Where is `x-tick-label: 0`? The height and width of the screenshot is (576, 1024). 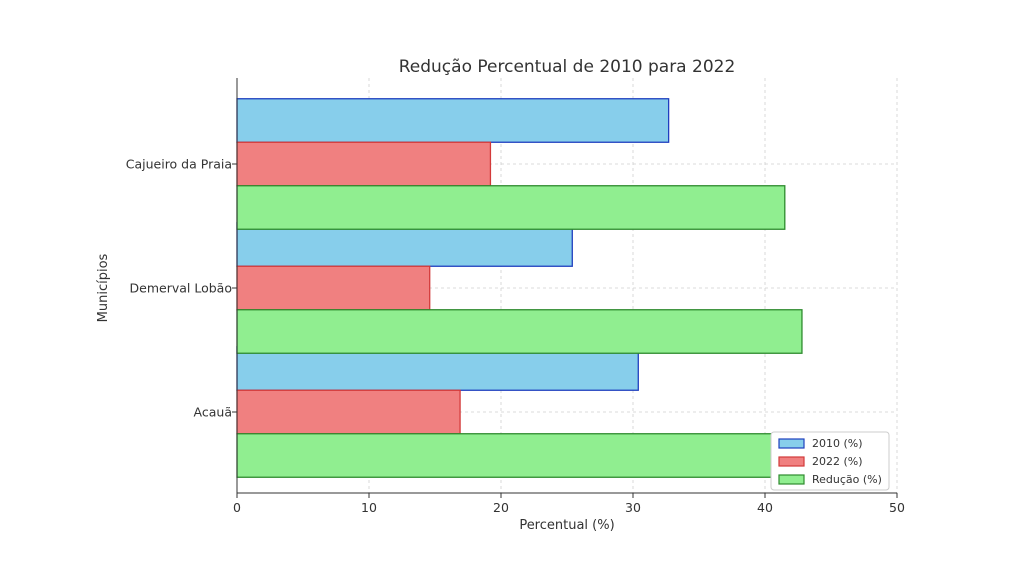
x-tick-label: 0 is located at coordinates (237, 507).